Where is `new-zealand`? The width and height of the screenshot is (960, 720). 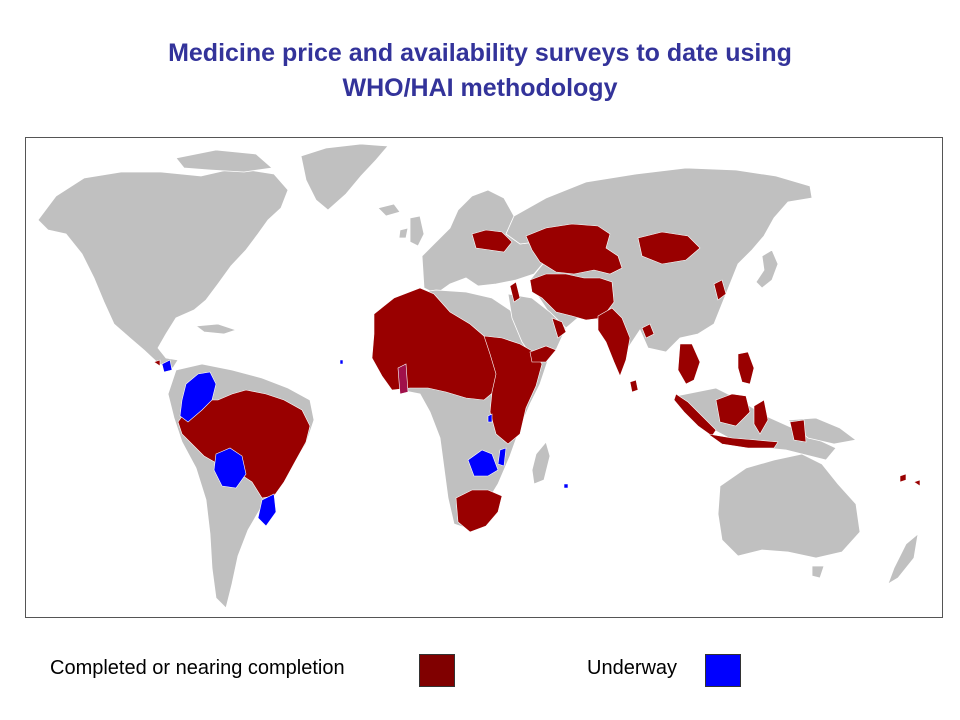 new-zealand is located at coordinates (903, 559).